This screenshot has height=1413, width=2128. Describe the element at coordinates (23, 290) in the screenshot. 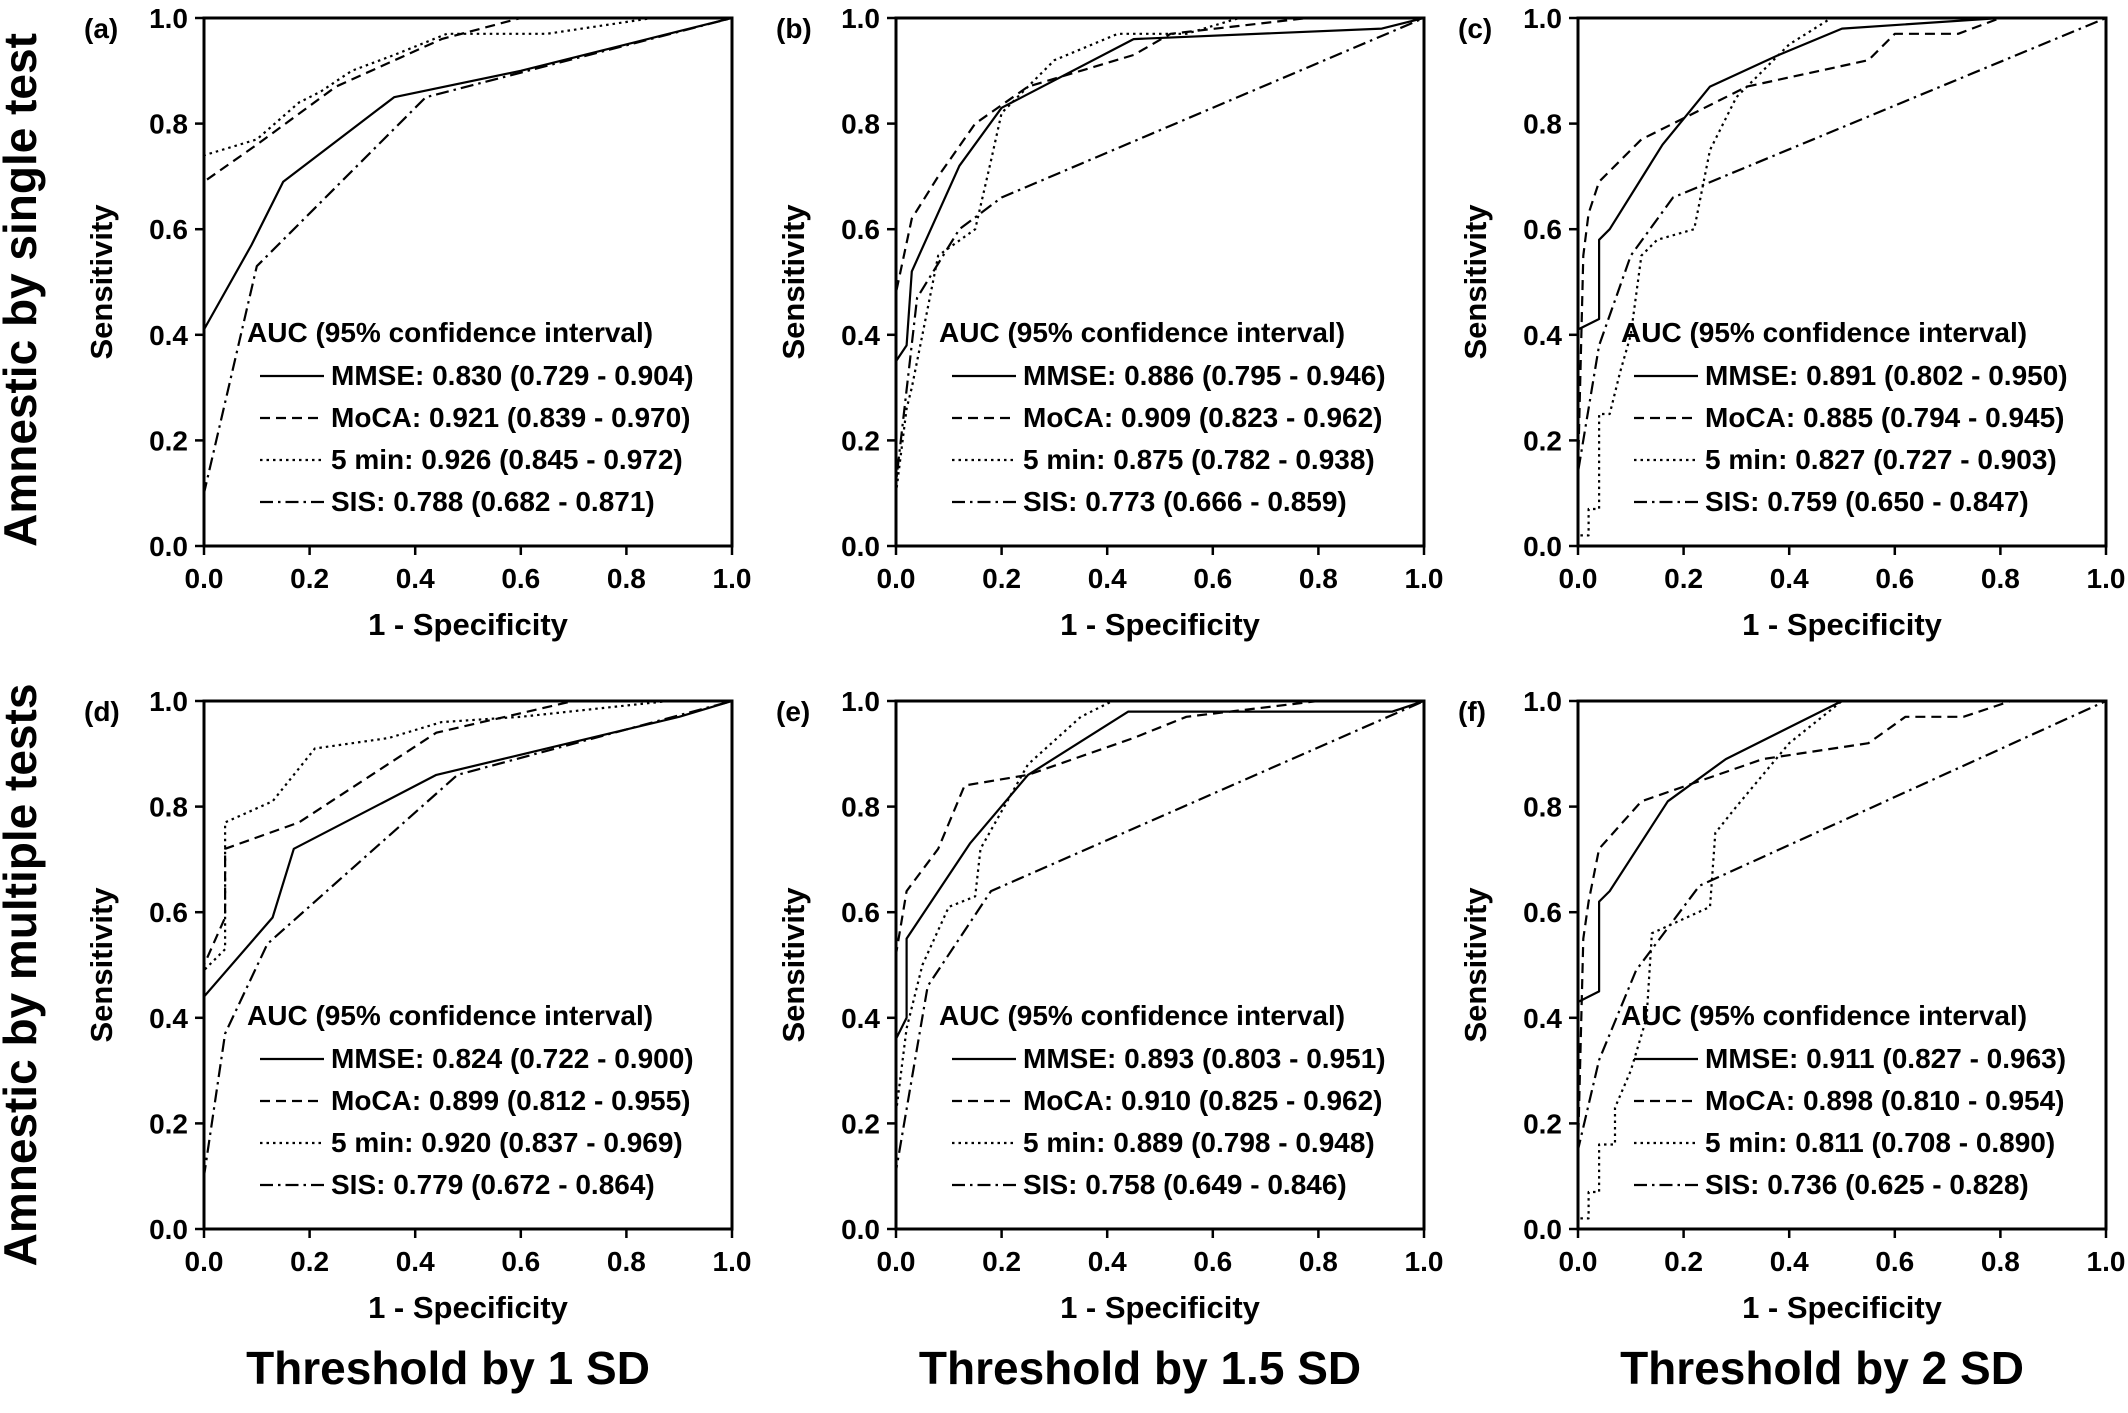

I see `row-label-single-test: Amnestic by single test` at that location.